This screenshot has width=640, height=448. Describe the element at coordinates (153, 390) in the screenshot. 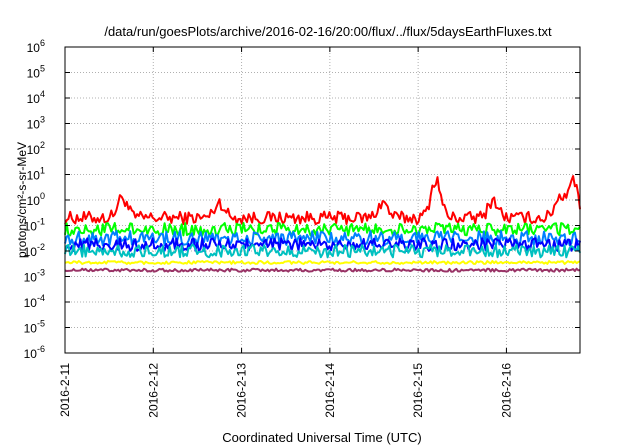

I see `x-tick-label: 2016-2-12` at that location.